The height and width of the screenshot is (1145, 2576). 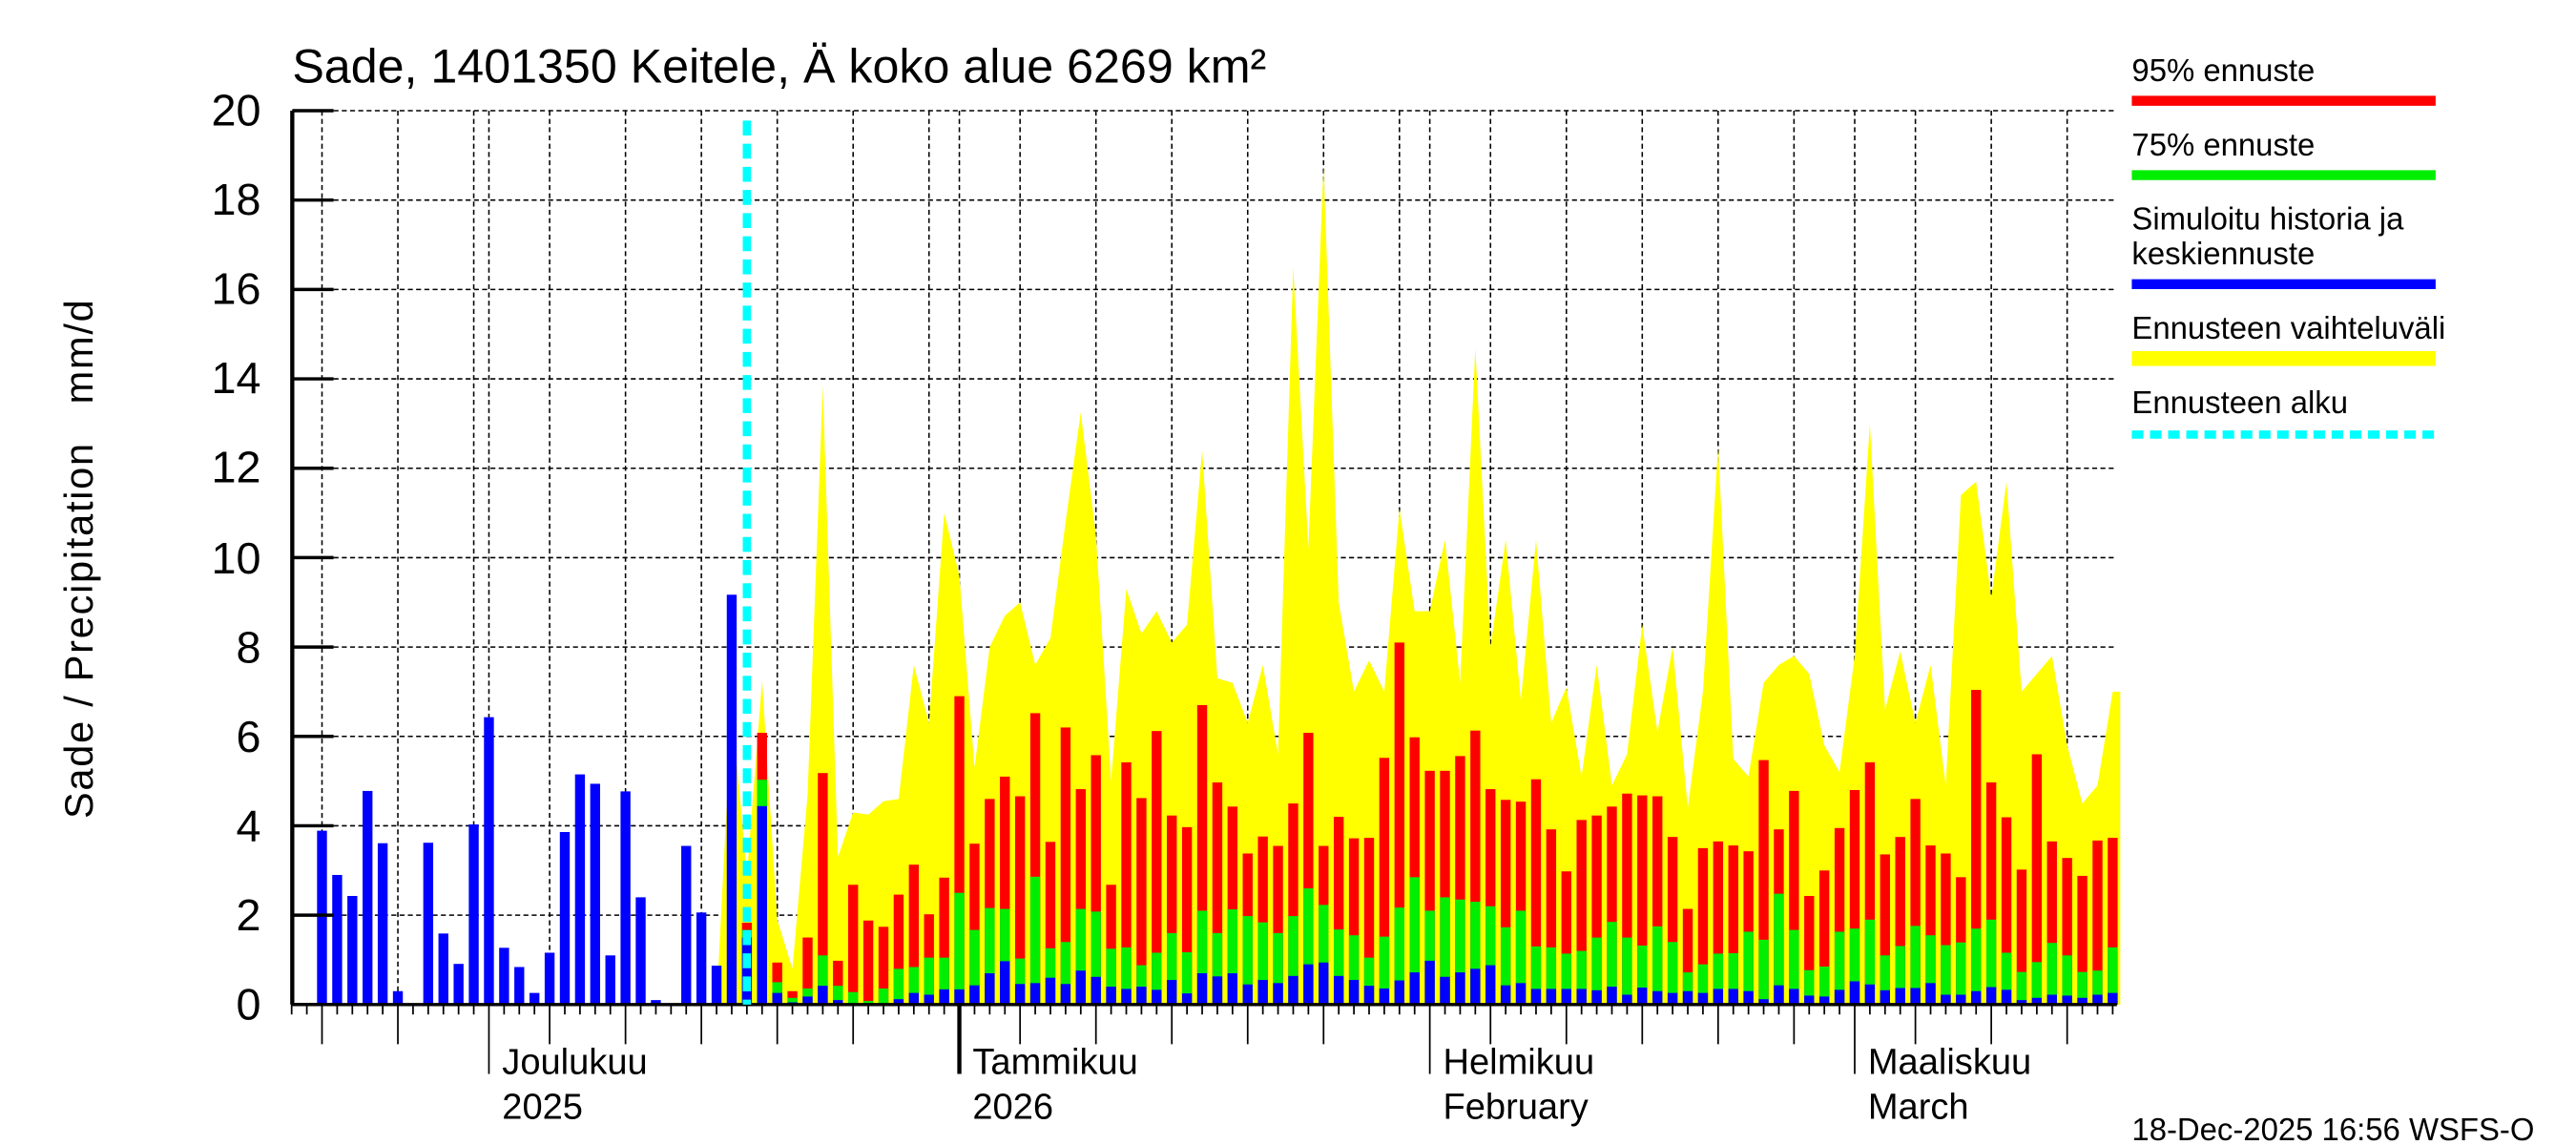 What do you see at coordinates (235, 289) in the screenshot?
I see `y-tick-label: 16` at bounding box center [235, 289].